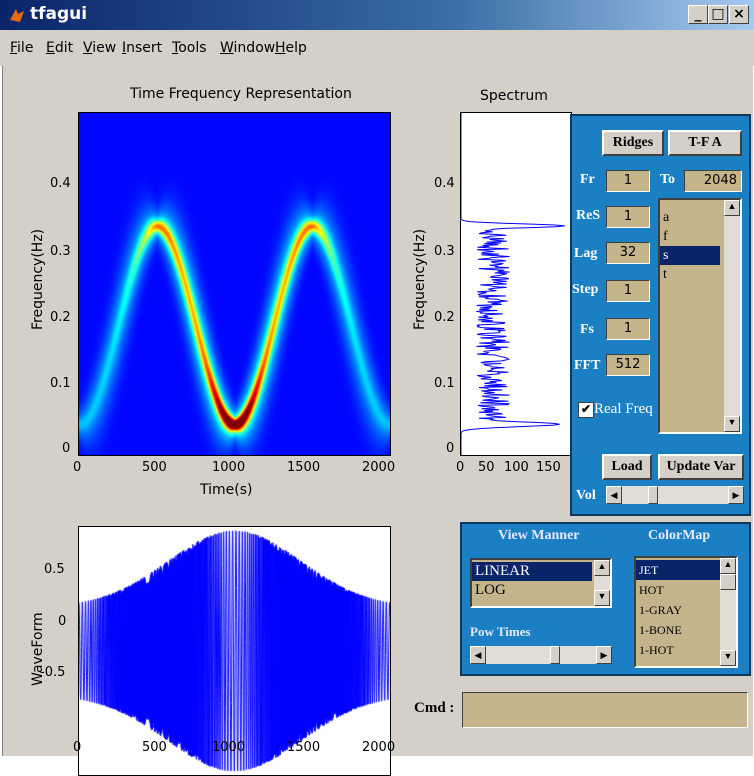 The width and height of the screenshot is (754, 776). Describe the element at coordinates (226, 490) in the screenshot. I see `tfr-xlabel: Time(s)` at that location.